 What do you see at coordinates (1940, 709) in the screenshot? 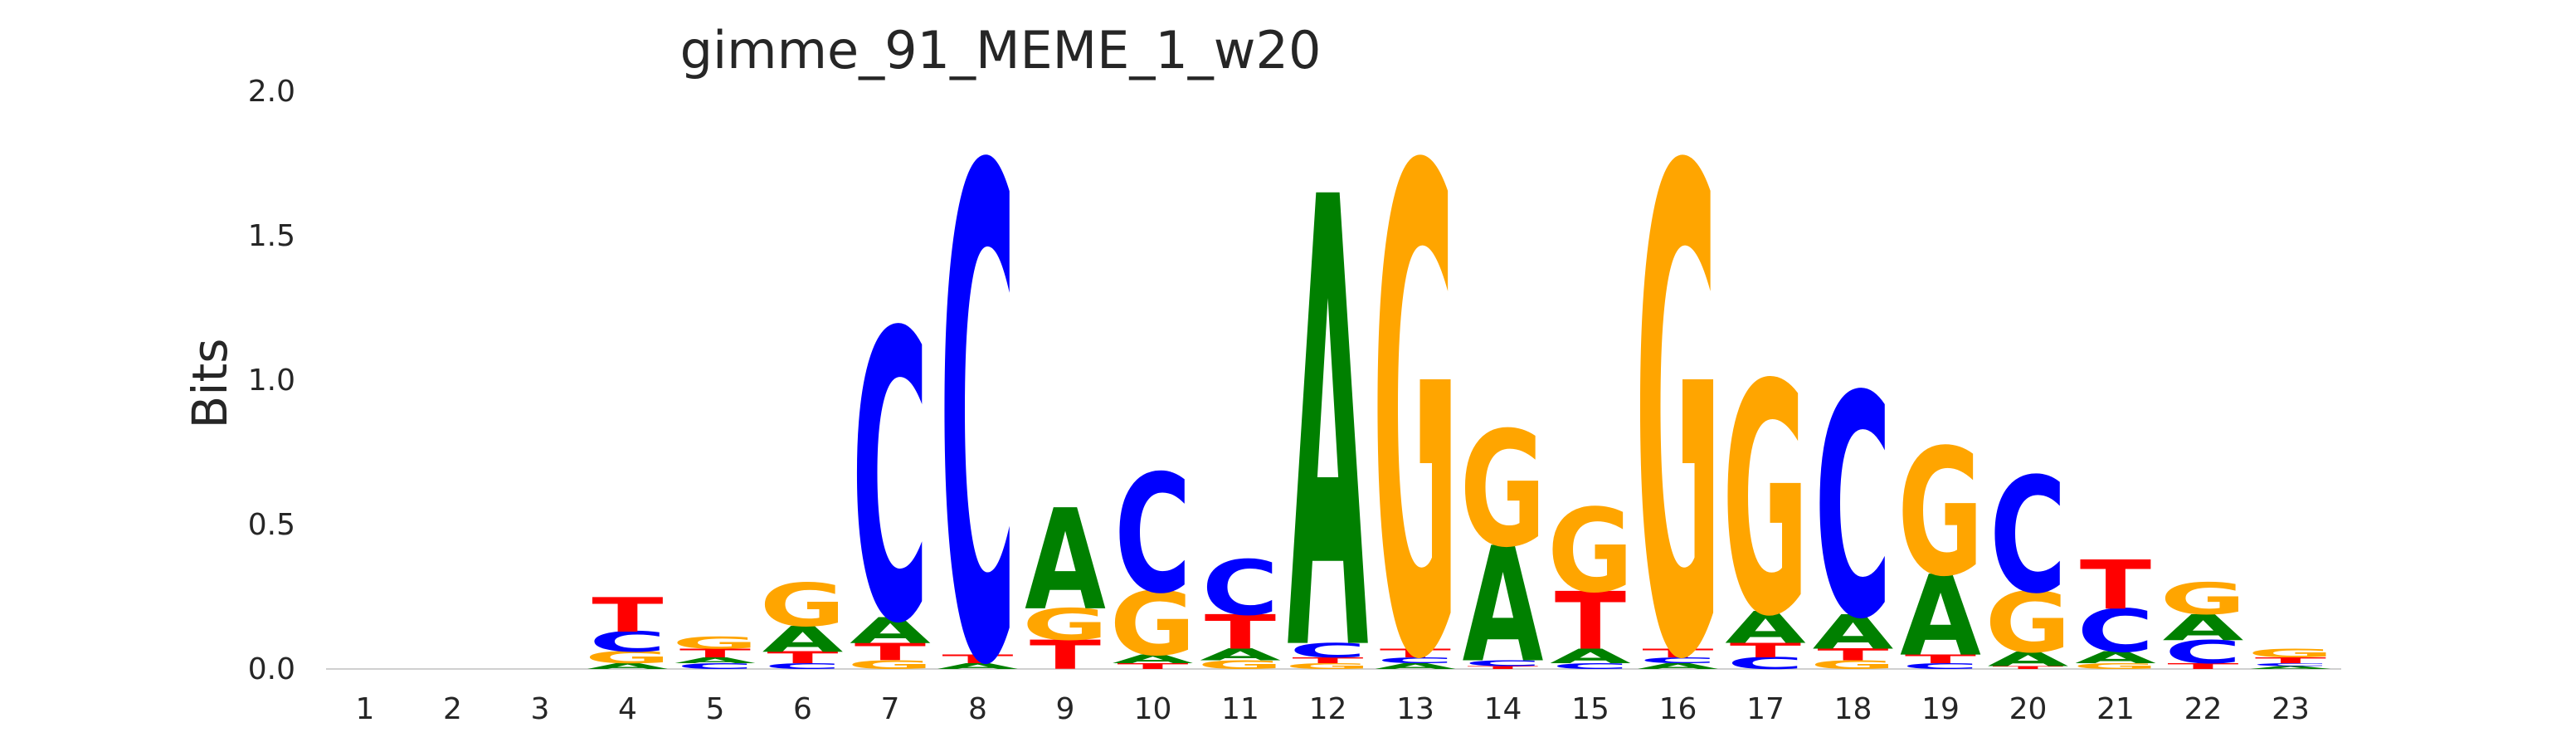
I see `x-tick-label: 19` at bounding box center [1940, 709].